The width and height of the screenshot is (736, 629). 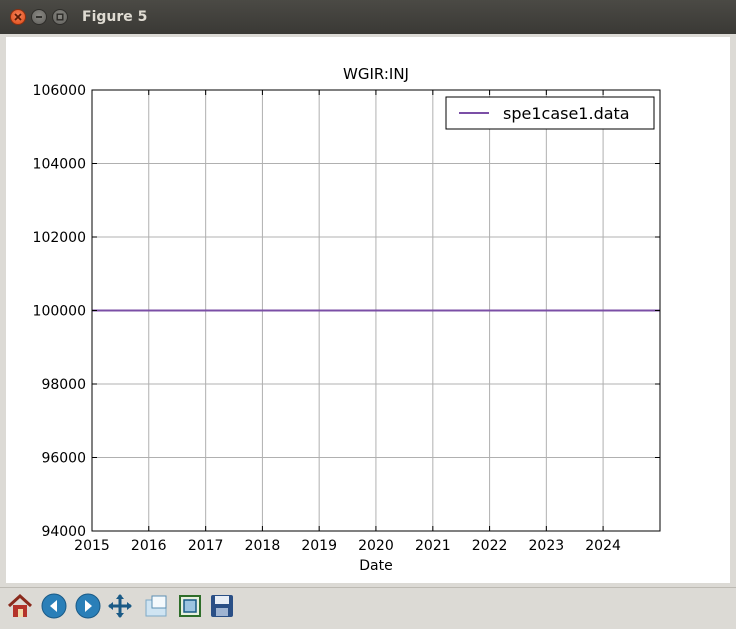 I want to click on pan-icon, so click(x=120, y=606).